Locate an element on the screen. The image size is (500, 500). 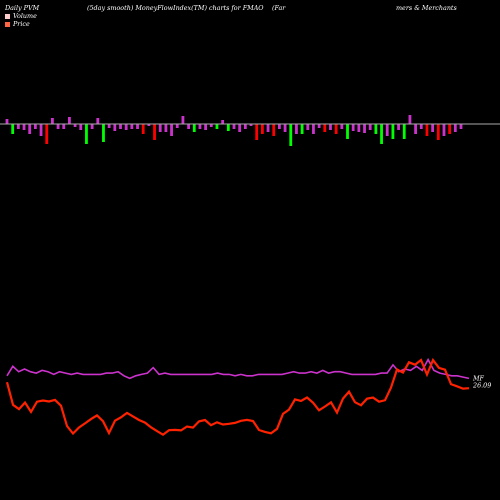
mfi-last-value-label: MF is located at coordinates (478, 378).